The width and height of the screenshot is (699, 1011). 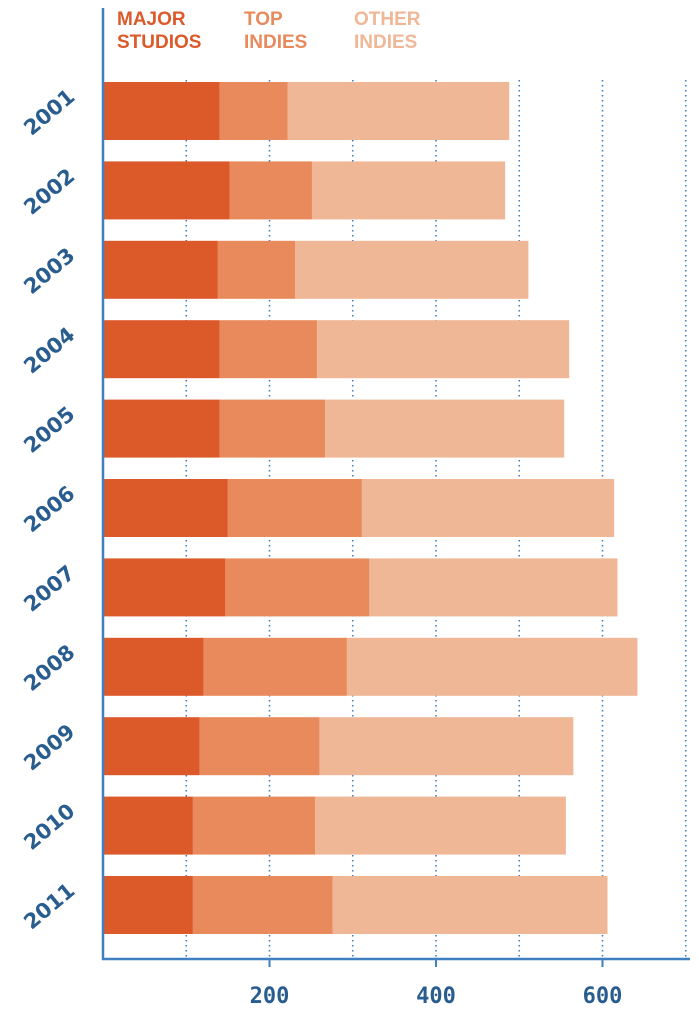 I want to click on legend-label: TOP, so click(x=263, y=19).